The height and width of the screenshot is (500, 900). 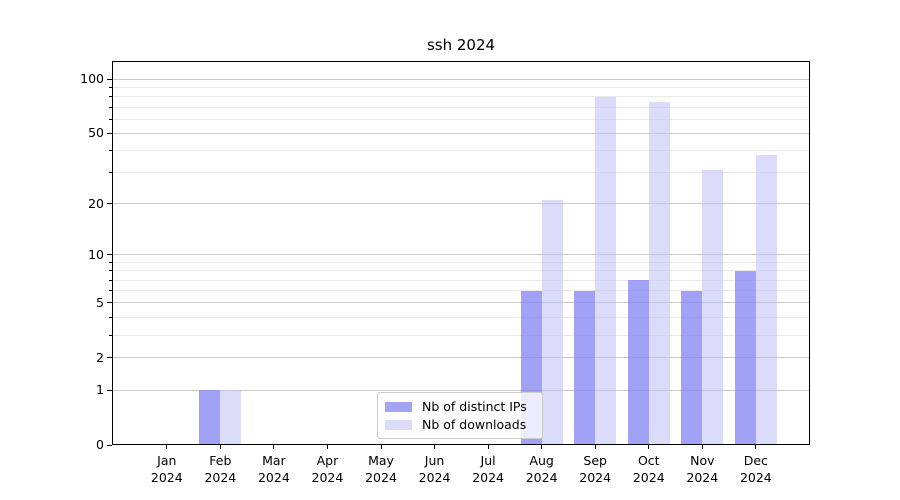 What do you see at coordinates (327, 469) in the screenshot?
I see `x-tick-label-apr: Apr 2024` at bounding box center [327, 469].